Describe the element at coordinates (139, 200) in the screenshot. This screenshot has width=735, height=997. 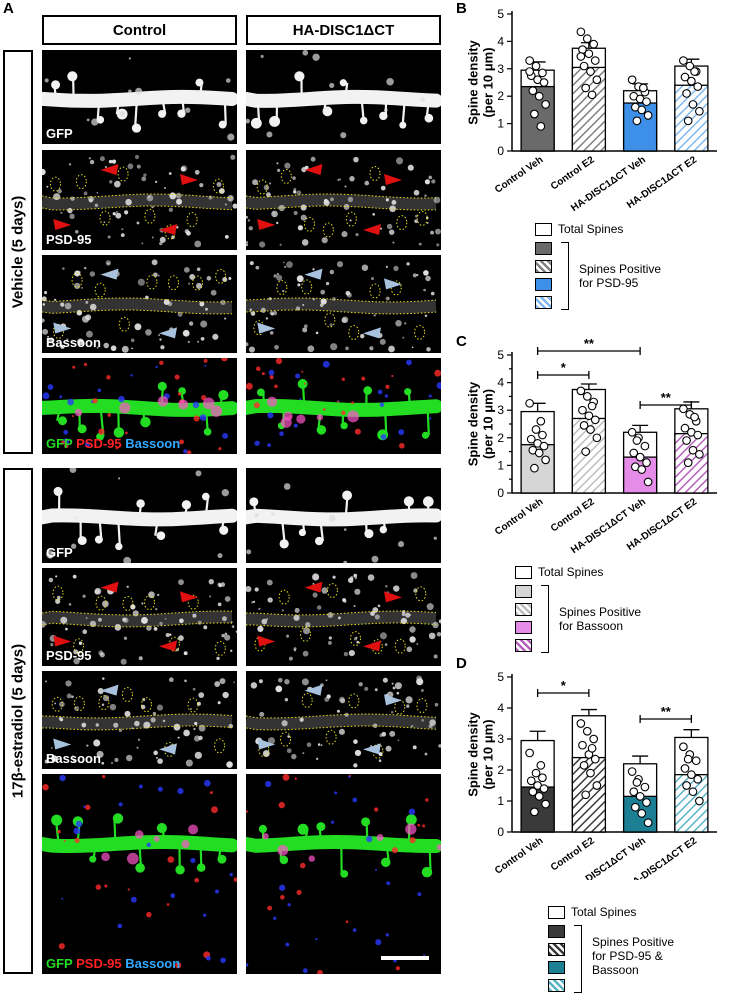
I see `micrograph-psd-control-vehicle: PSD-95` at that location.